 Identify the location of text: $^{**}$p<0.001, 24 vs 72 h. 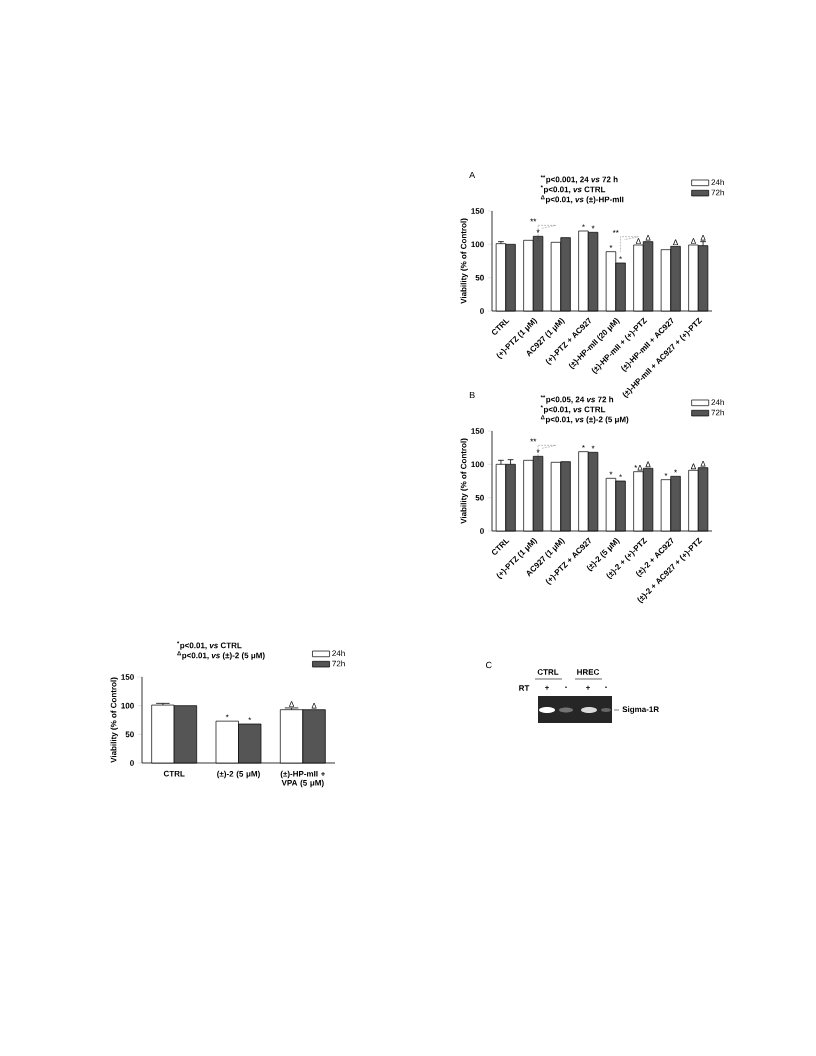
(579, 179).